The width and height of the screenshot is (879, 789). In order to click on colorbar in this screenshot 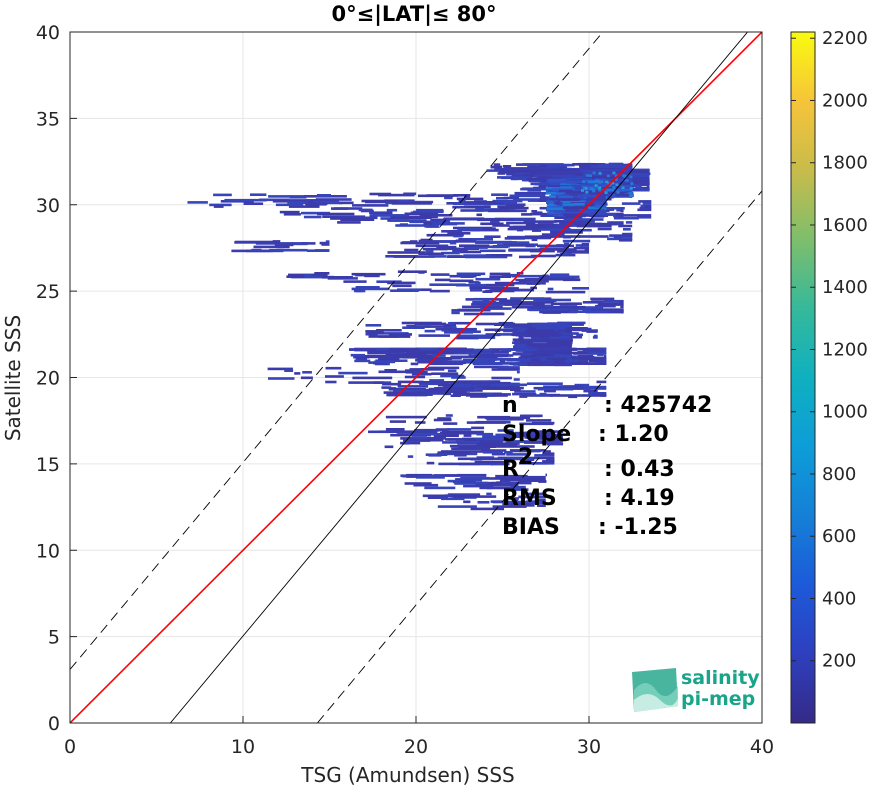, I will do `click(803, 377)`.